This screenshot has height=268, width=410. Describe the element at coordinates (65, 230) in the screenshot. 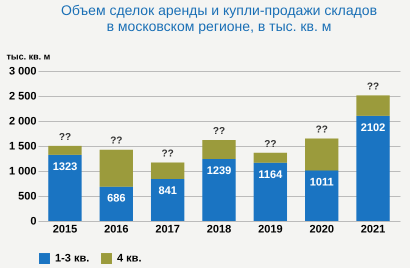

I see `x-tick-label: 2015` at that location.